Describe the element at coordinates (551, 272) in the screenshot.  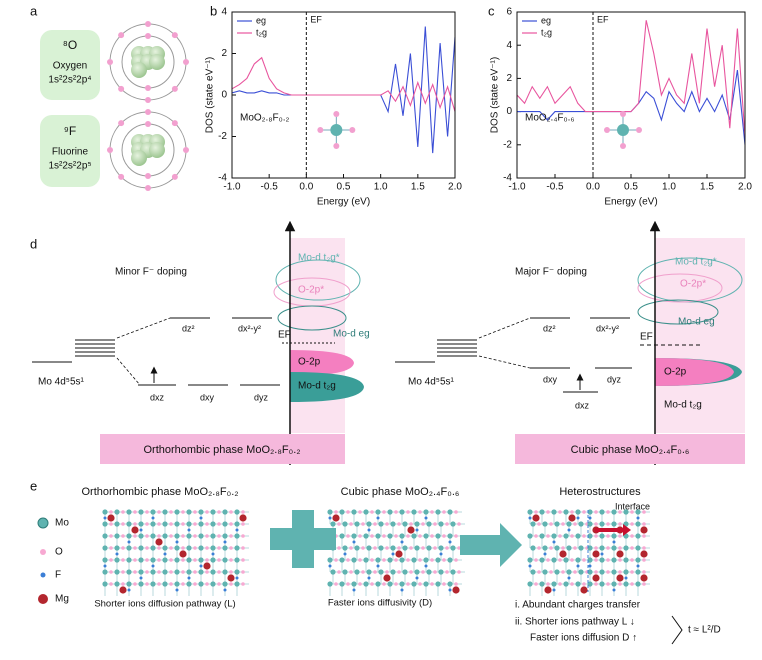
I see `doping-title: Major F⁻ doping` at that location.